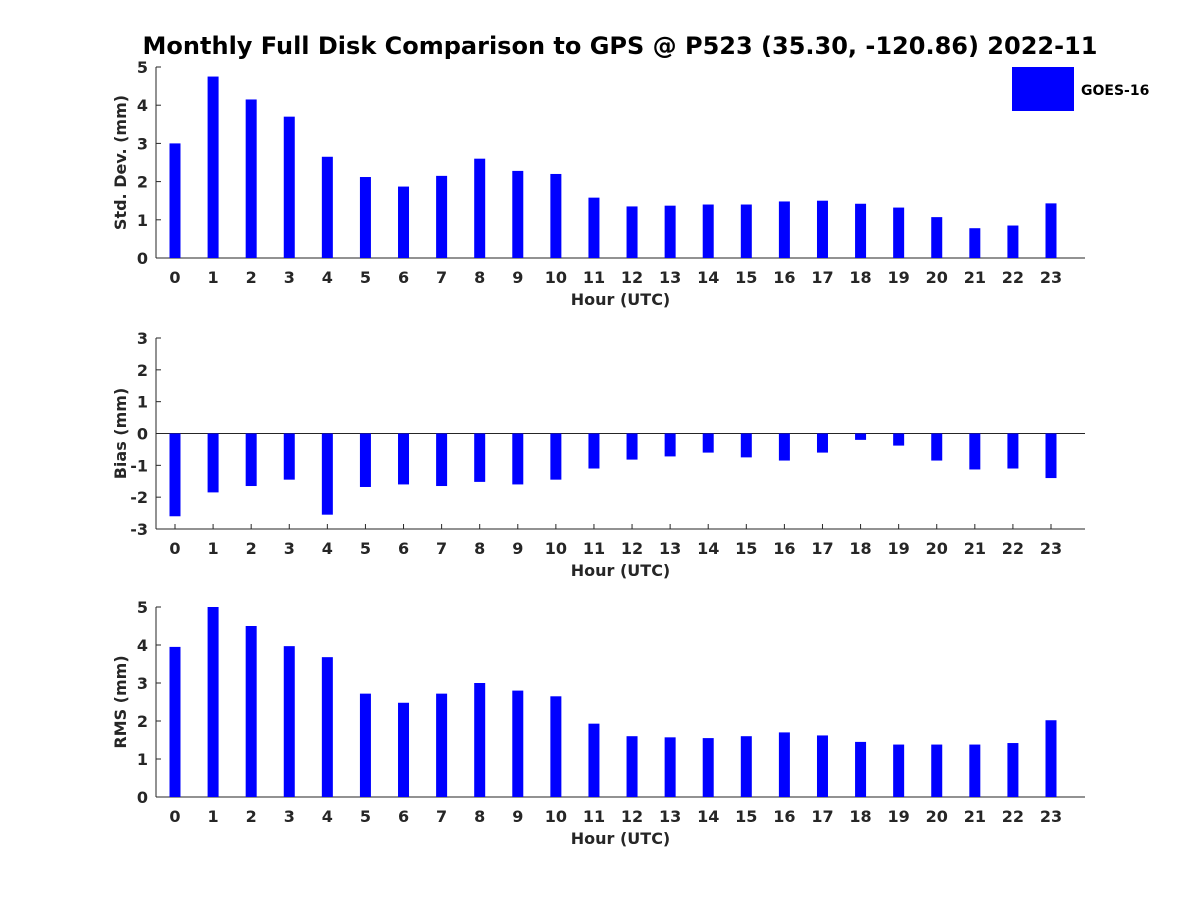 This screenshot has height=900, width=1200. I want to click on x-tick-label: 22, so click(1013, 277).